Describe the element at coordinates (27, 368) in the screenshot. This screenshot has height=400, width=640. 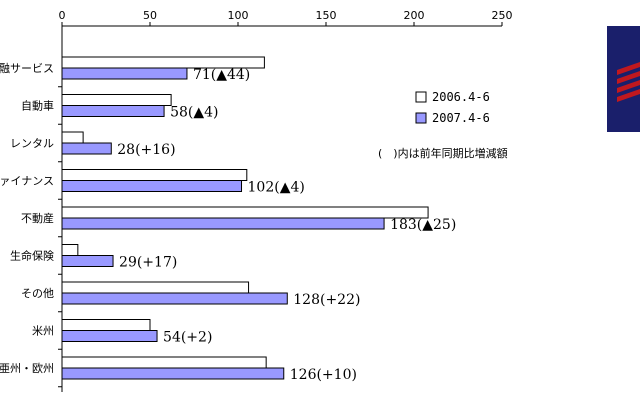
I see `category-label: 亜州・欧州` at that location.